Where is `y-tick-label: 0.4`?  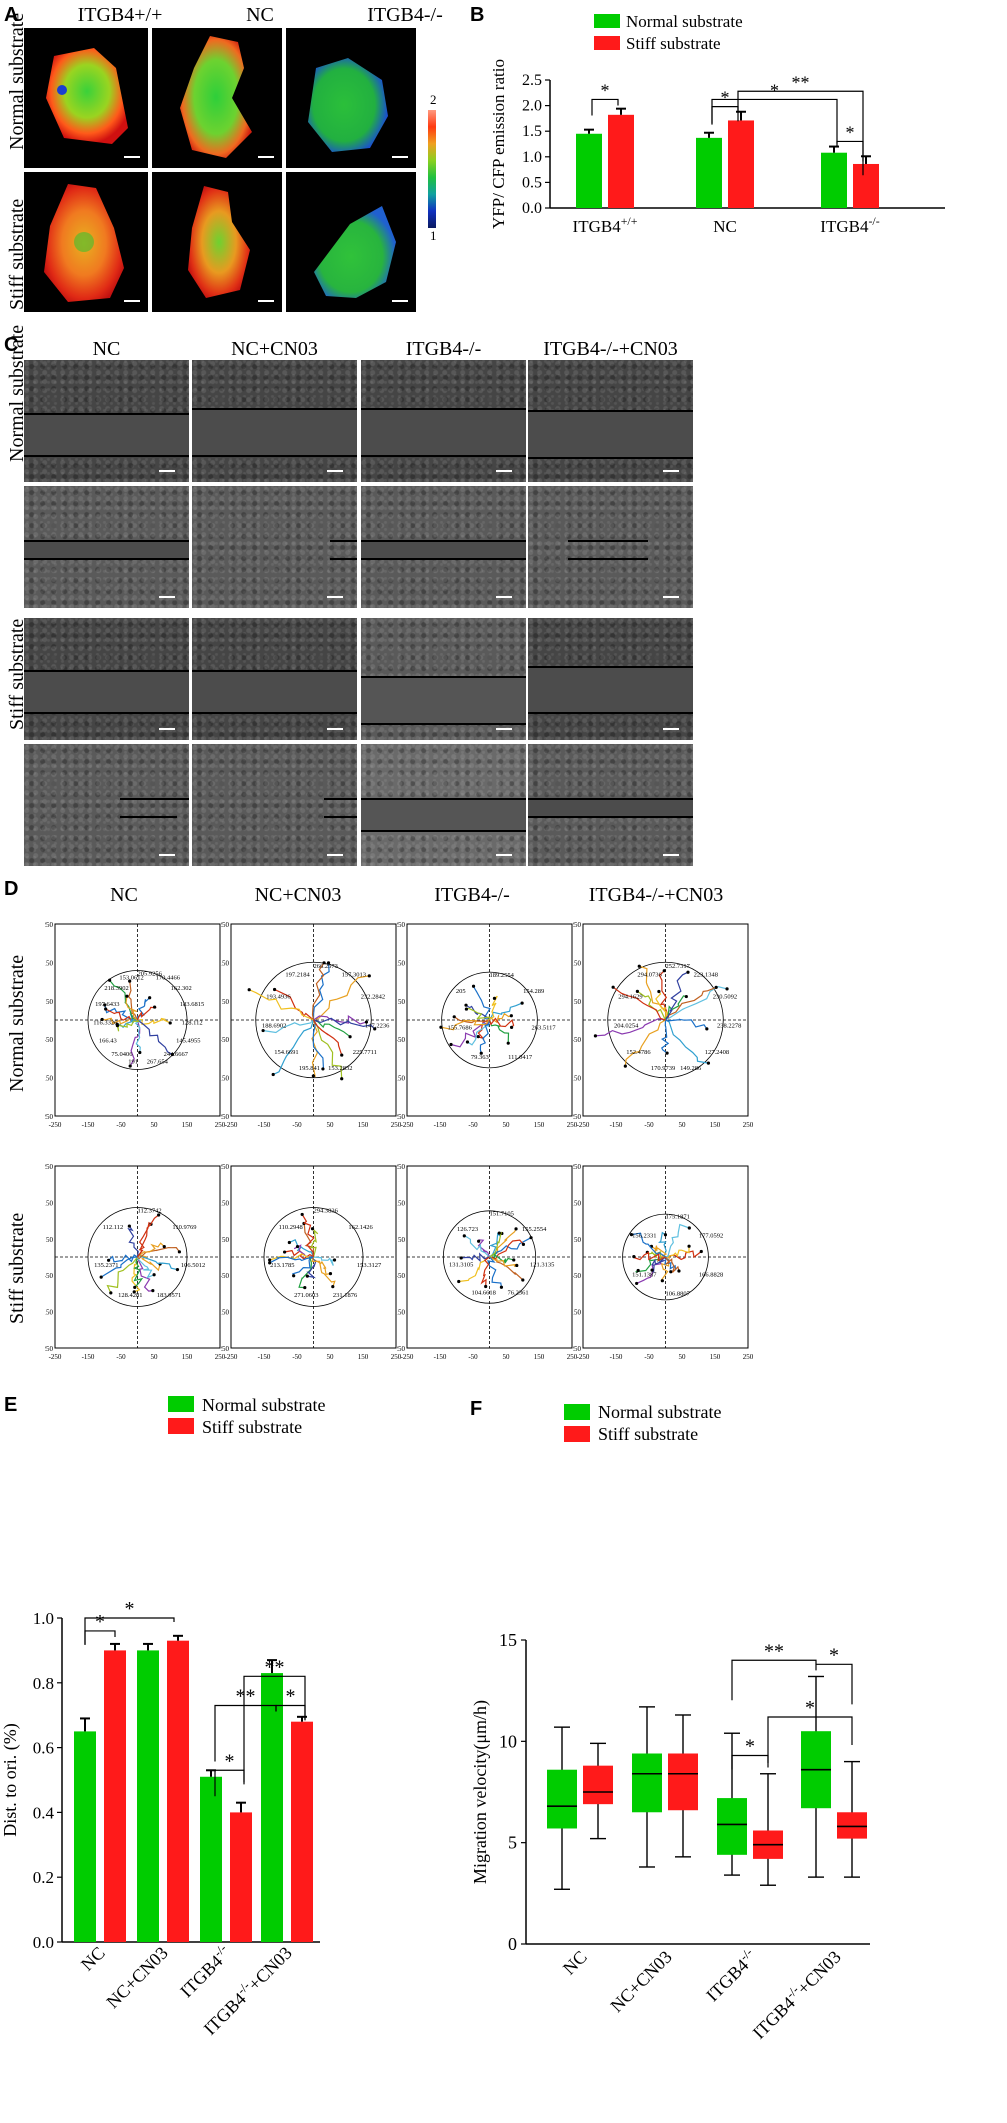 y-tick-label: 0.4 is located at coordinates (44, 1812).